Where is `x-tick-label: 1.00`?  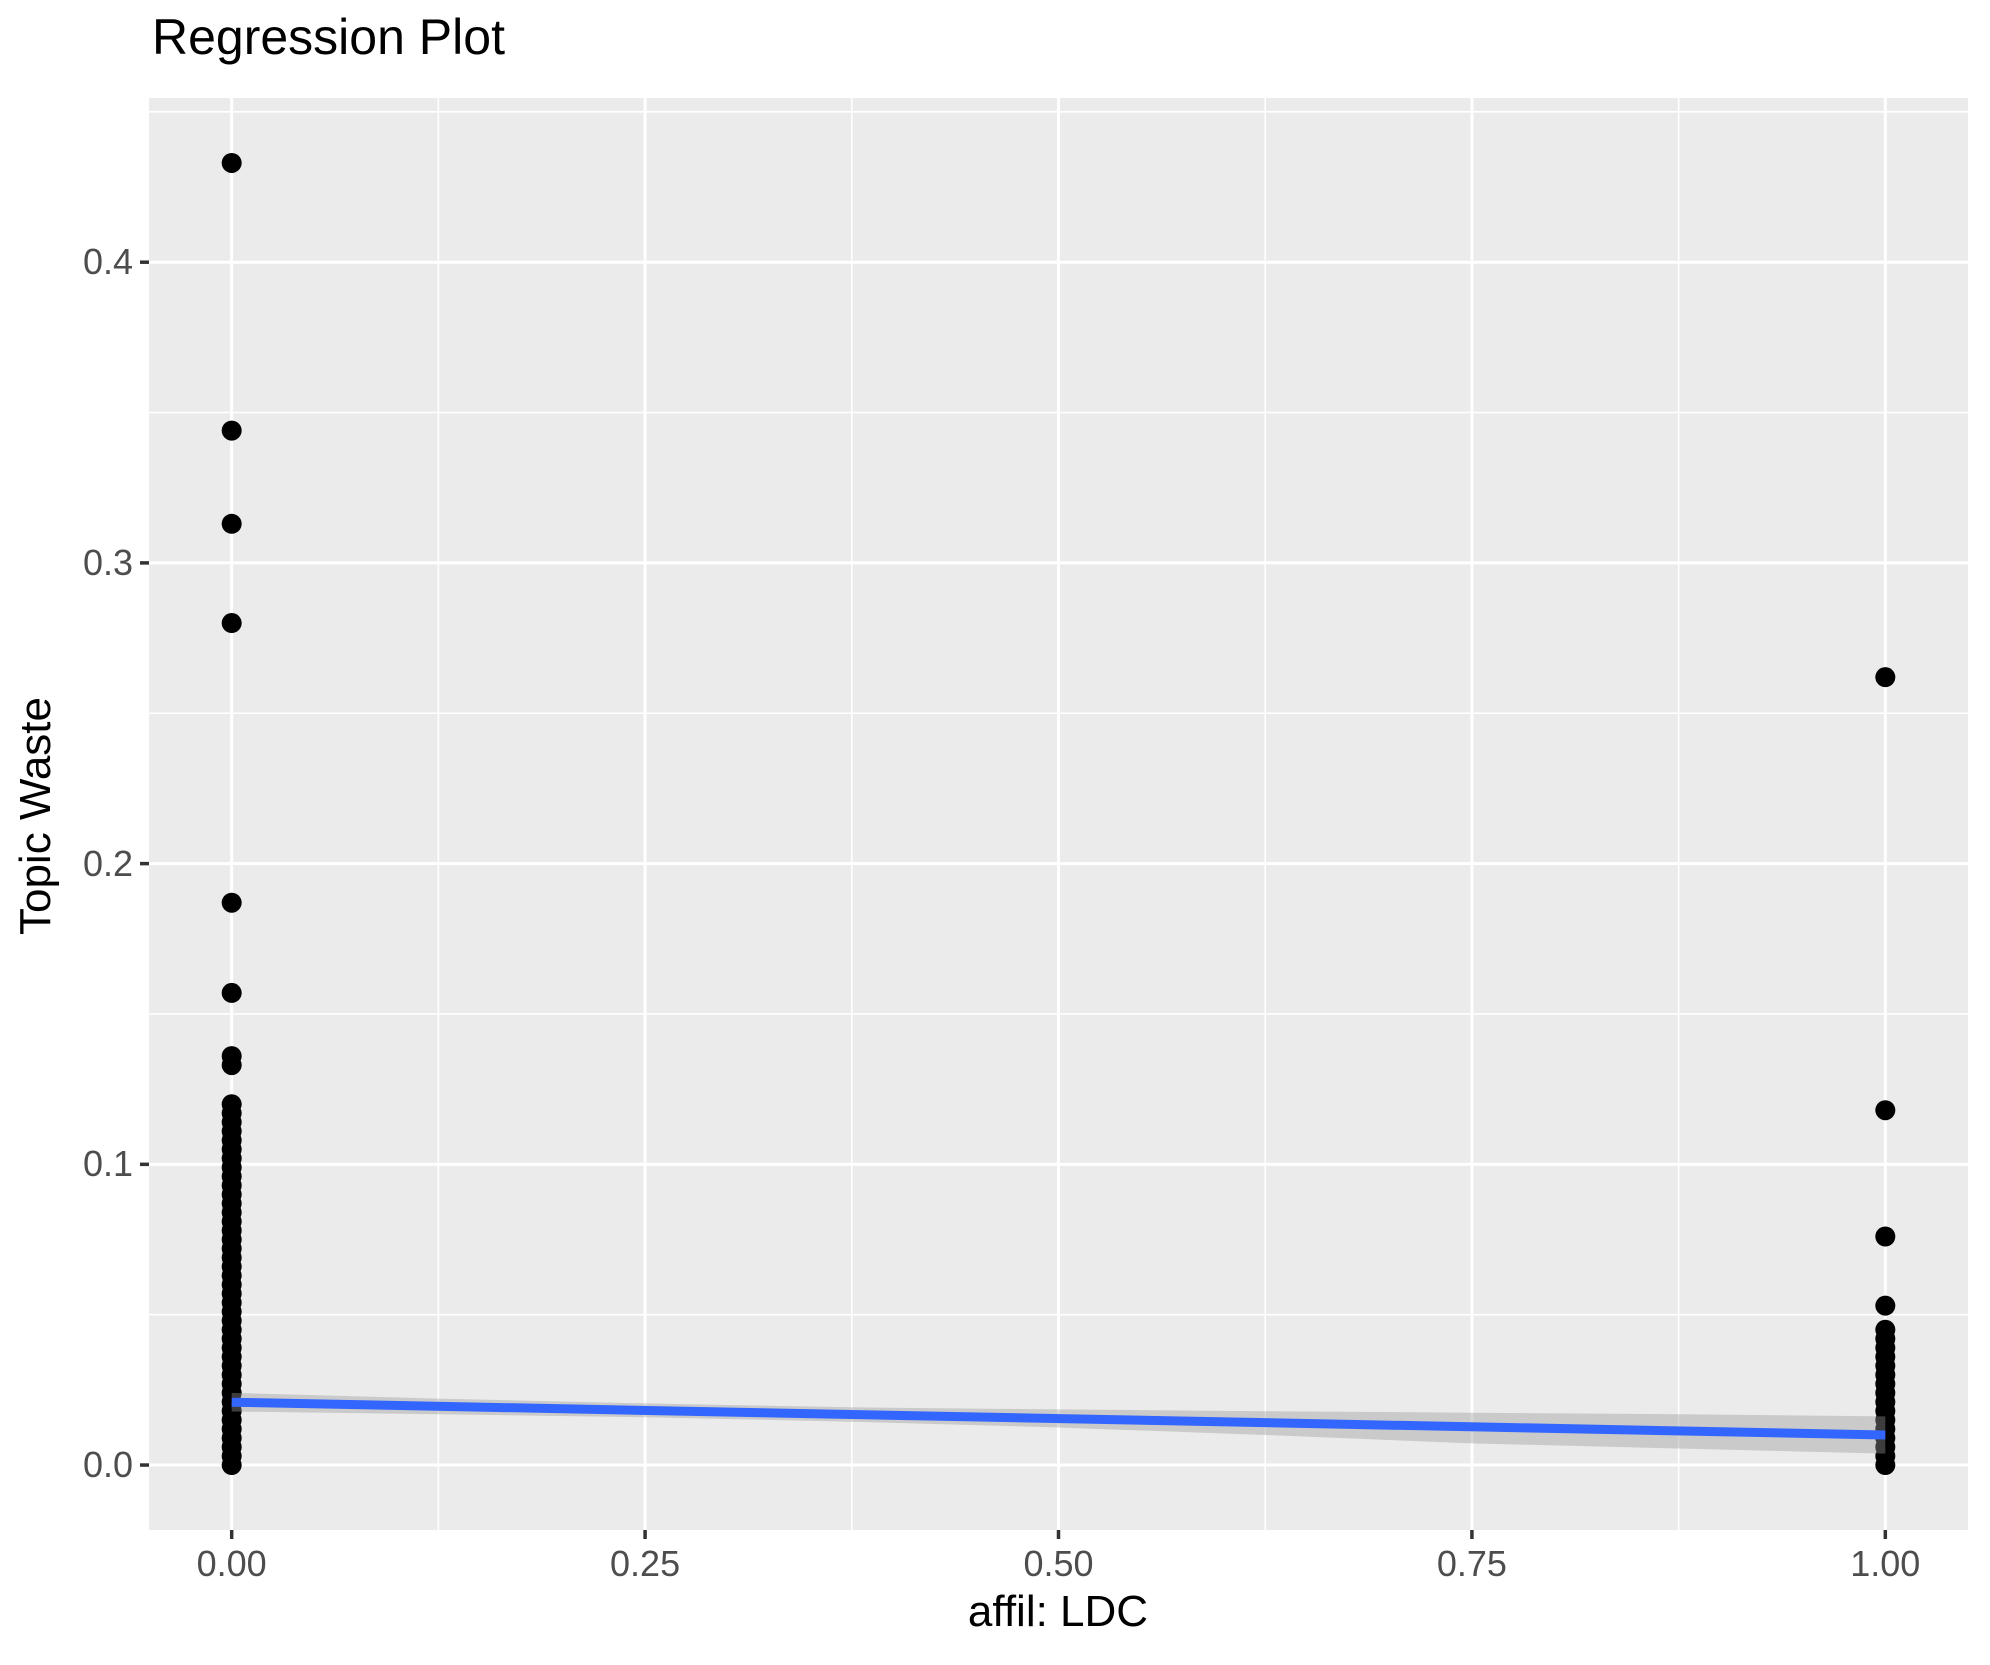
x-tick-label: 1.00 is located at coordinates (1885, 1563).